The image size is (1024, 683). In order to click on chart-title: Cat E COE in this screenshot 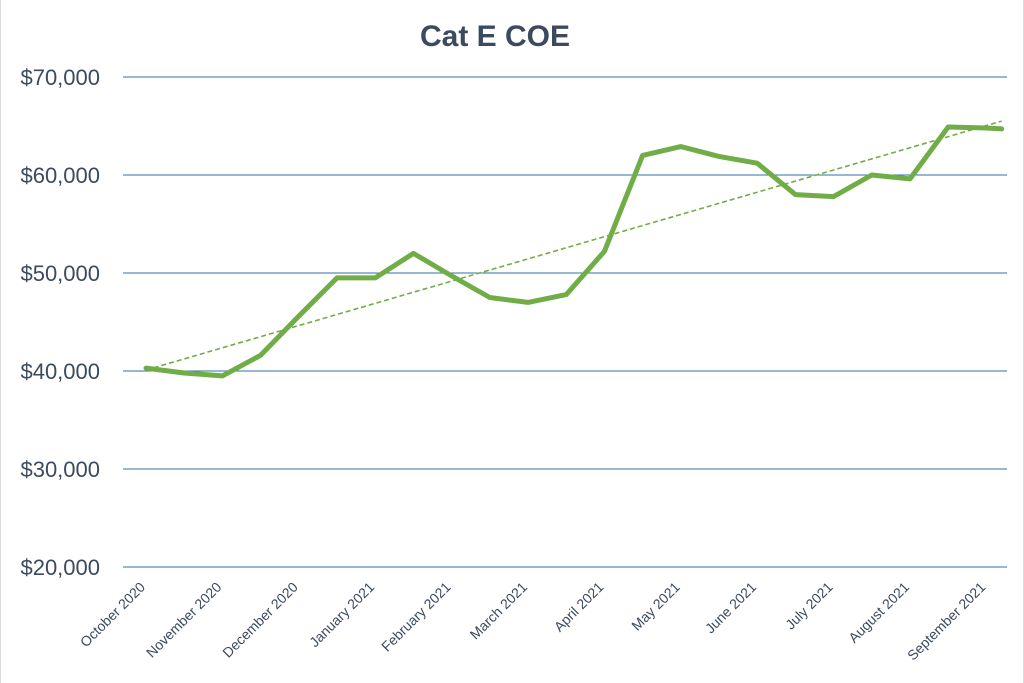, I will do `click(495, 36)`.